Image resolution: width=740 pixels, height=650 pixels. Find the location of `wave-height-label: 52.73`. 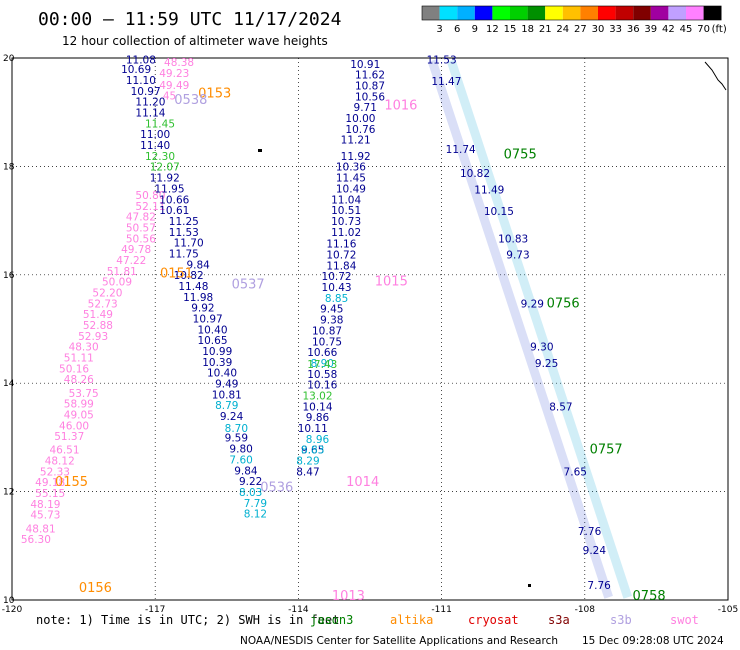

wave-height-label: 52.73 is located at coordinates (103, 304).